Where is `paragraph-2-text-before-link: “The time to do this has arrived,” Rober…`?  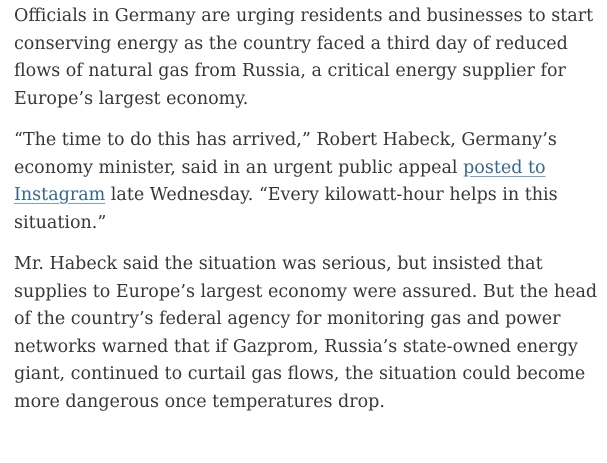 paragraph-2-text-before-link: “The time to do this has arrived,” Rober… is located at coordinates (285, 154).